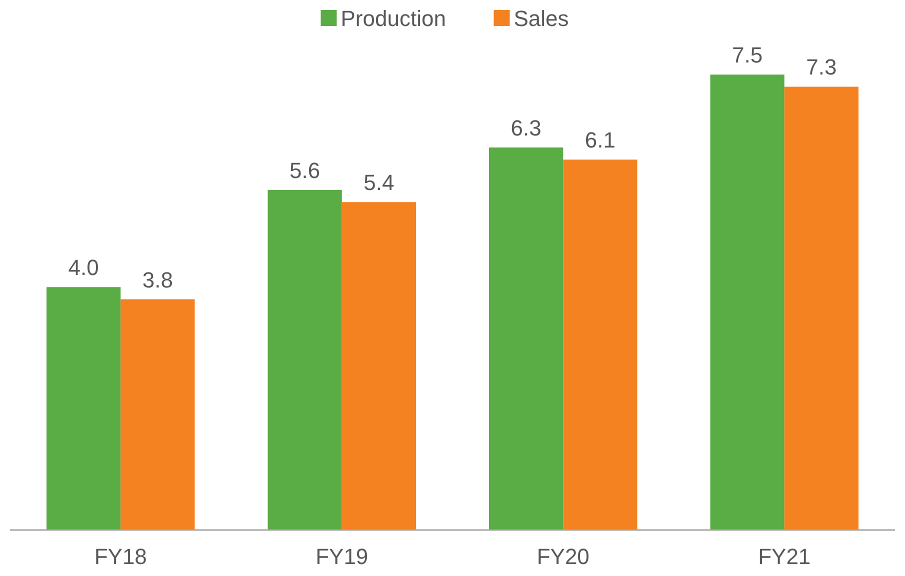 The image size is (905, 576). I want to click on data-label: 6.1, so click(600, 140).